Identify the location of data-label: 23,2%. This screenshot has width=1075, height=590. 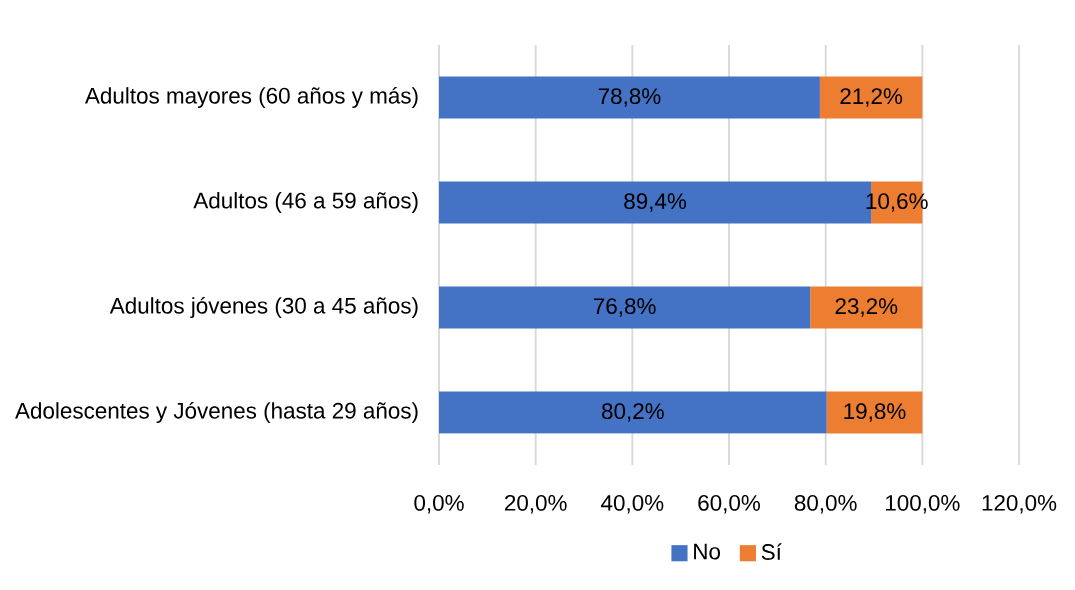
(866, 307).